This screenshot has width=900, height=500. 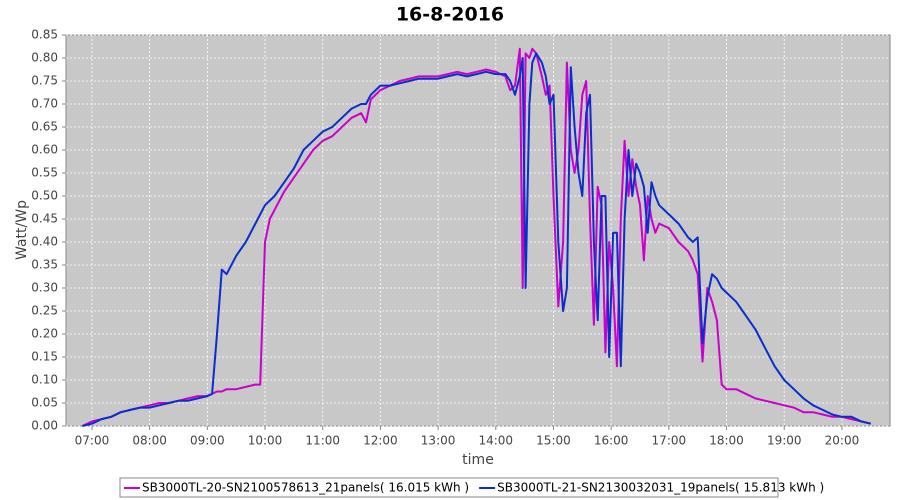 I want to click on y-tick-label: 0.75, so click(x=44, y=81).